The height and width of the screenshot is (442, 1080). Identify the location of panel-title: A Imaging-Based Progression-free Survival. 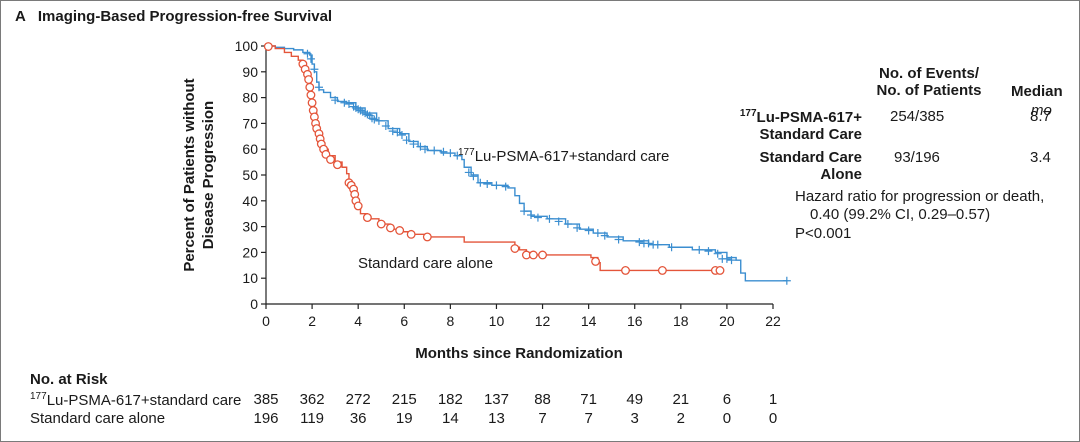
(173, 16).